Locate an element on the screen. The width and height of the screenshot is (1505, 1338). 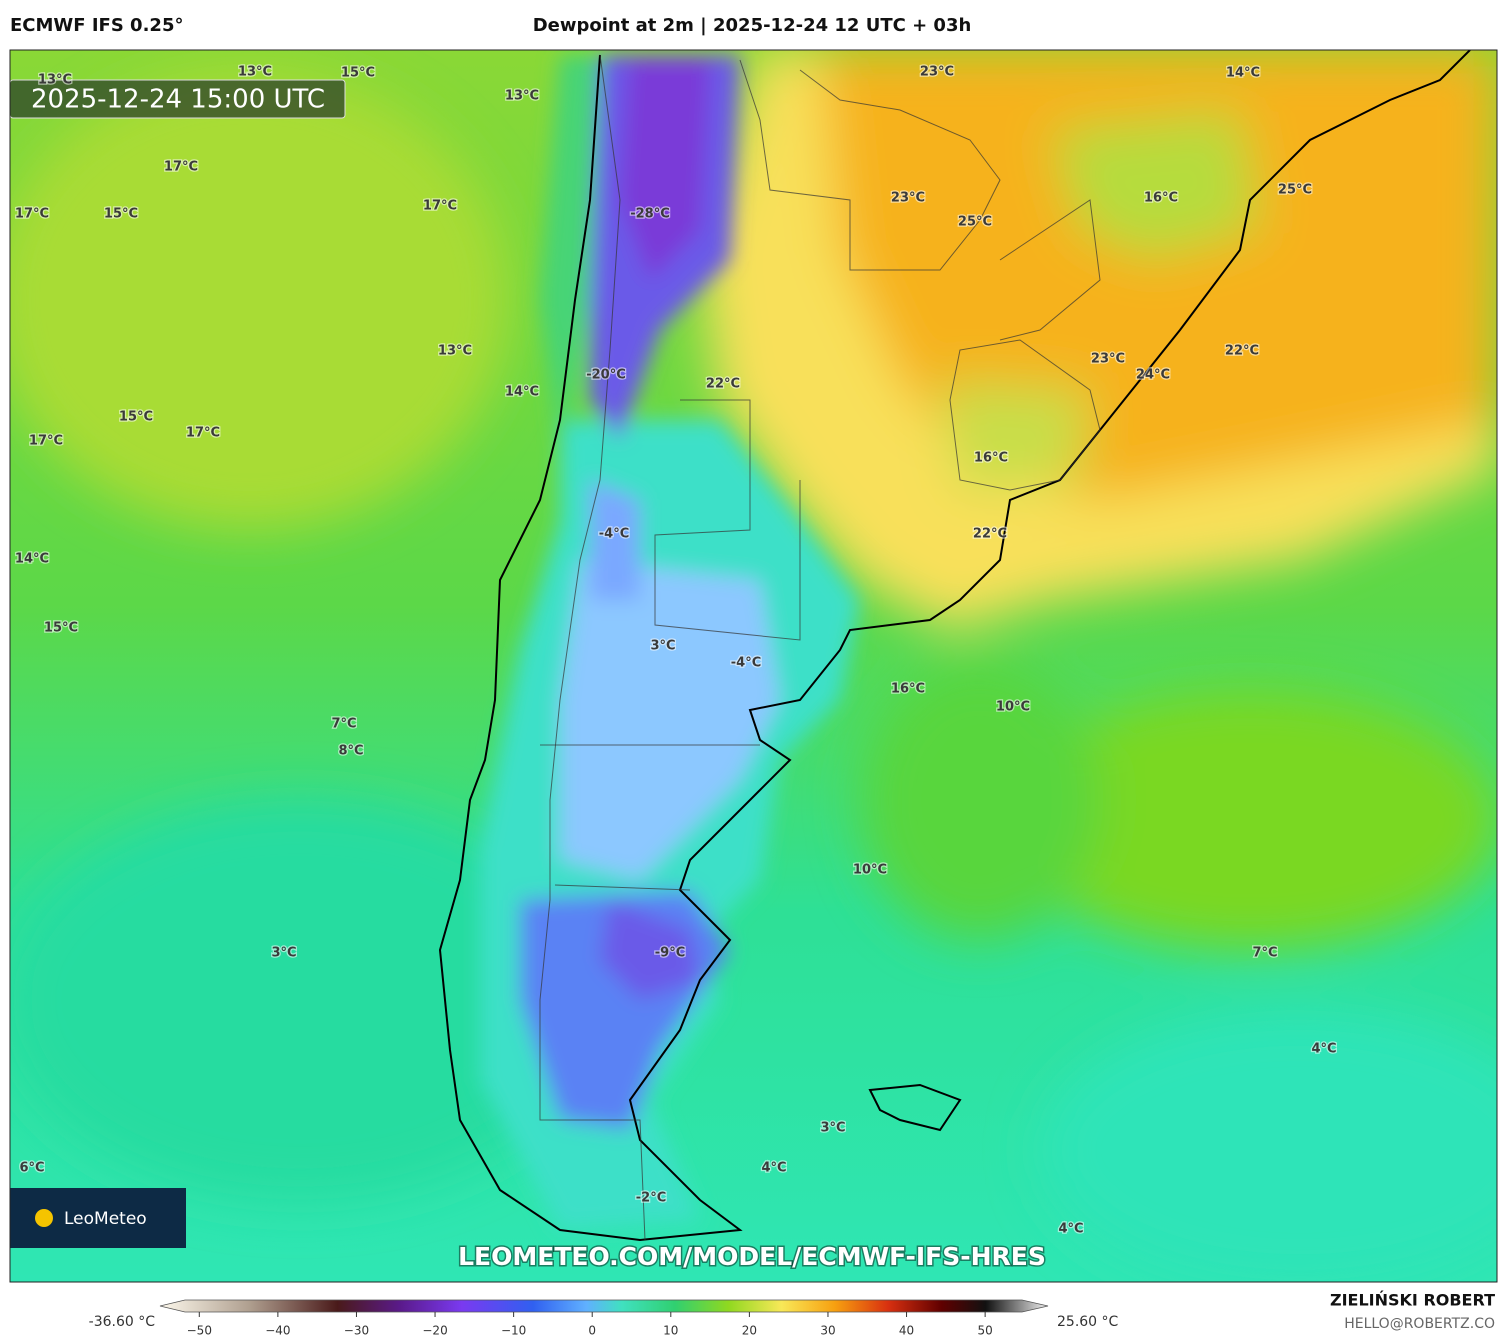
colorbar-tick-label: −30 is located at coordinates (356, 1331).